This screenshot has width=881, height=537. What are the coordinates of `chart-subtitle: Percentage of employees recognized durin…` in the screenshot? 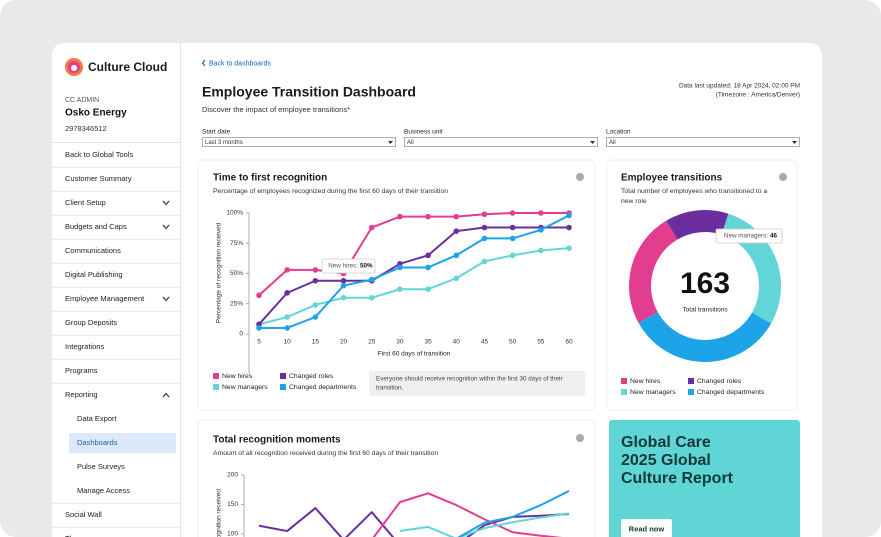 It's located at (330, 191).